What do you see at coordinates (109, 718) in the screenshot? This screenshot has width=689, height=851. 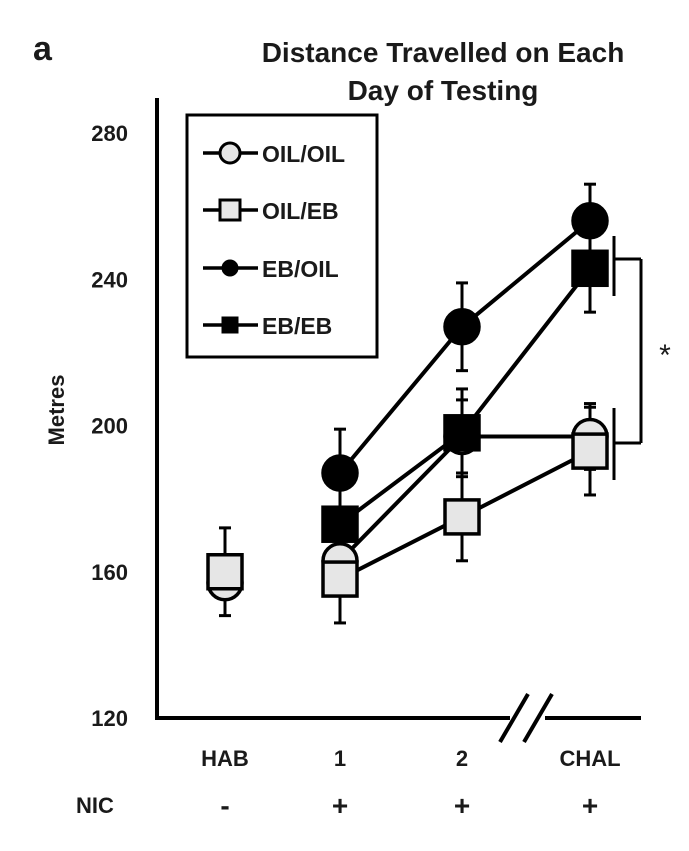 I see `y-tick-label: 120` at bounding box center [109, 718].